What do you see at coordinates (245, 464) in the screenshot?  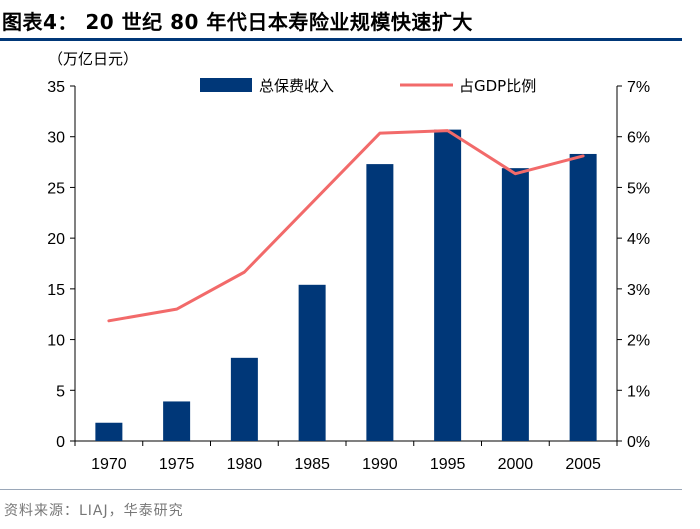 I see `x-tick-label: 1980` at bounding box center [245, 464].